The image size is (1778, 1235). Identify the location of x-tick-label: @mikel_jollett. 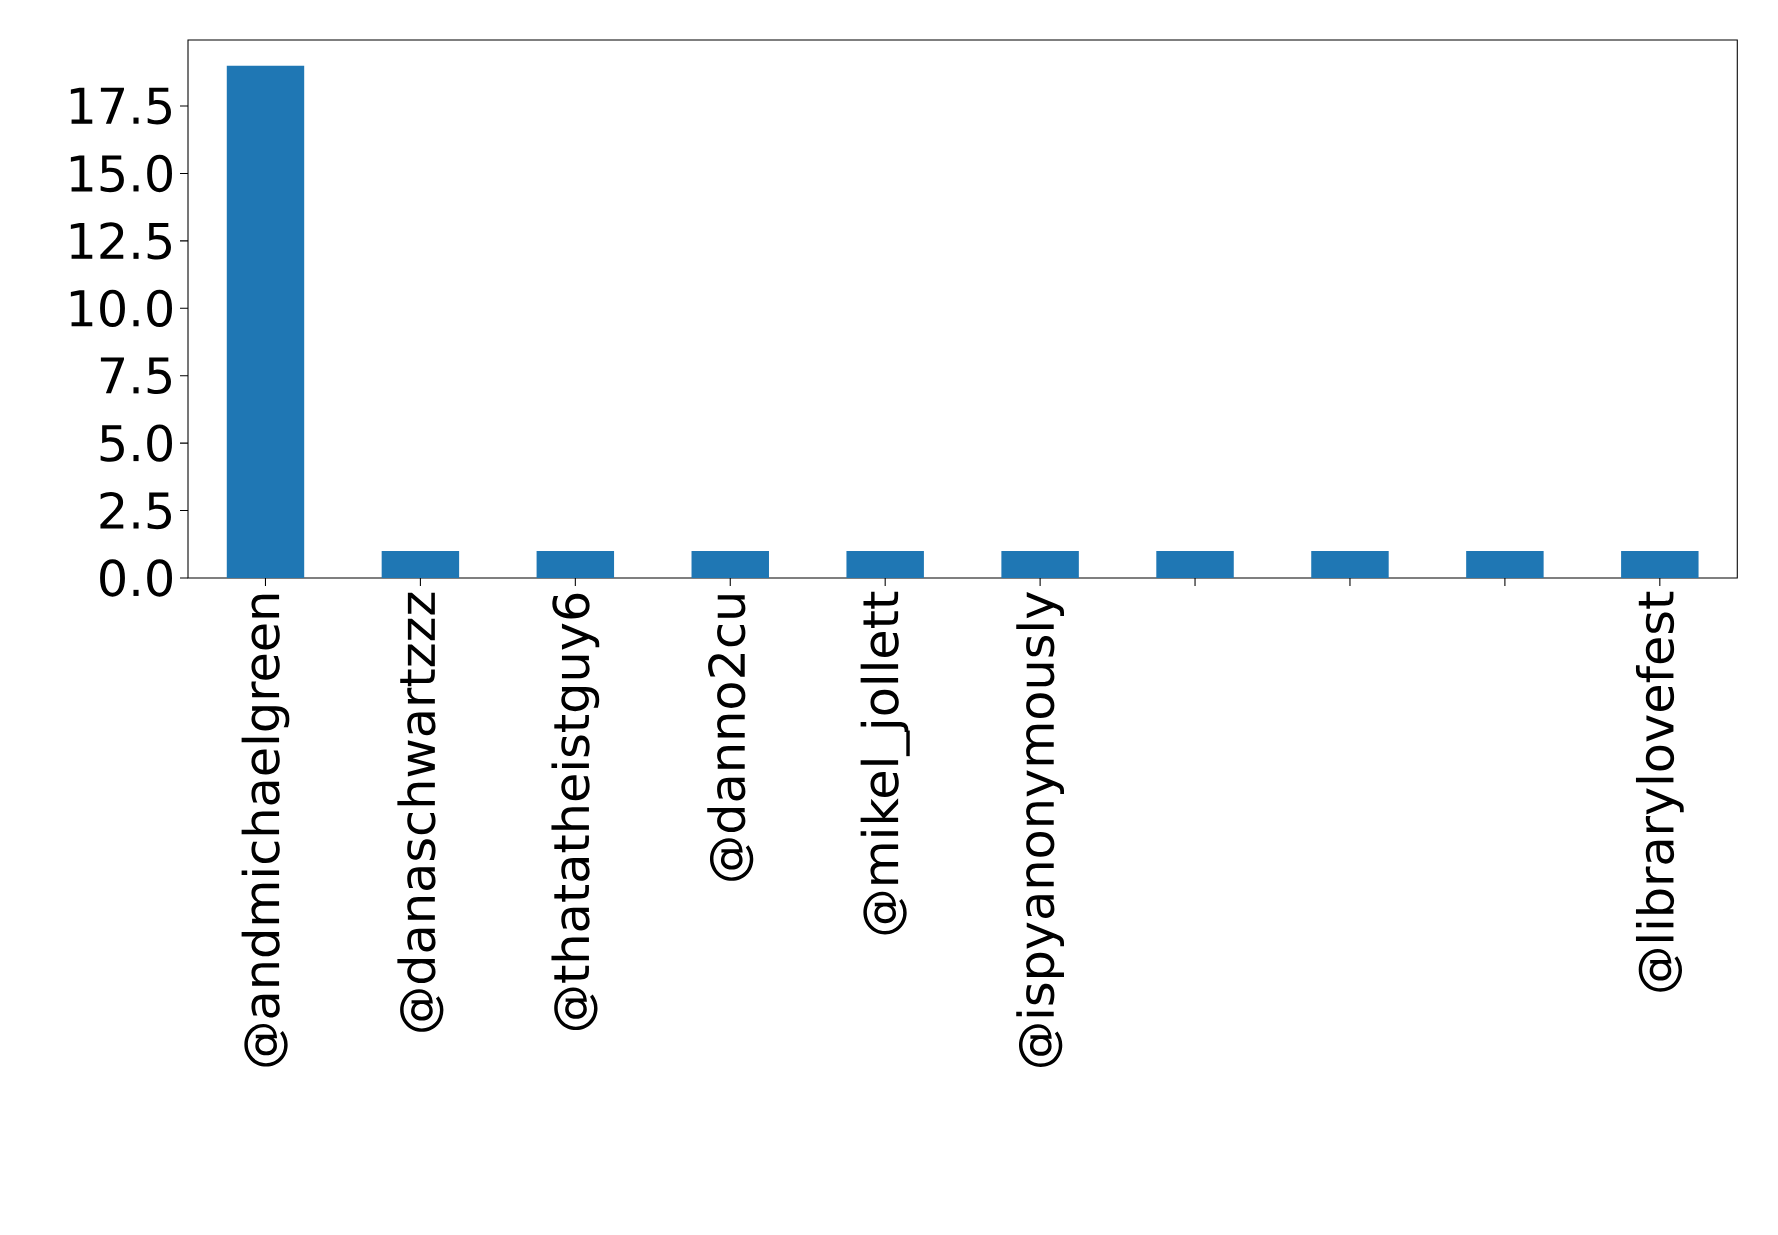
(885, 763).